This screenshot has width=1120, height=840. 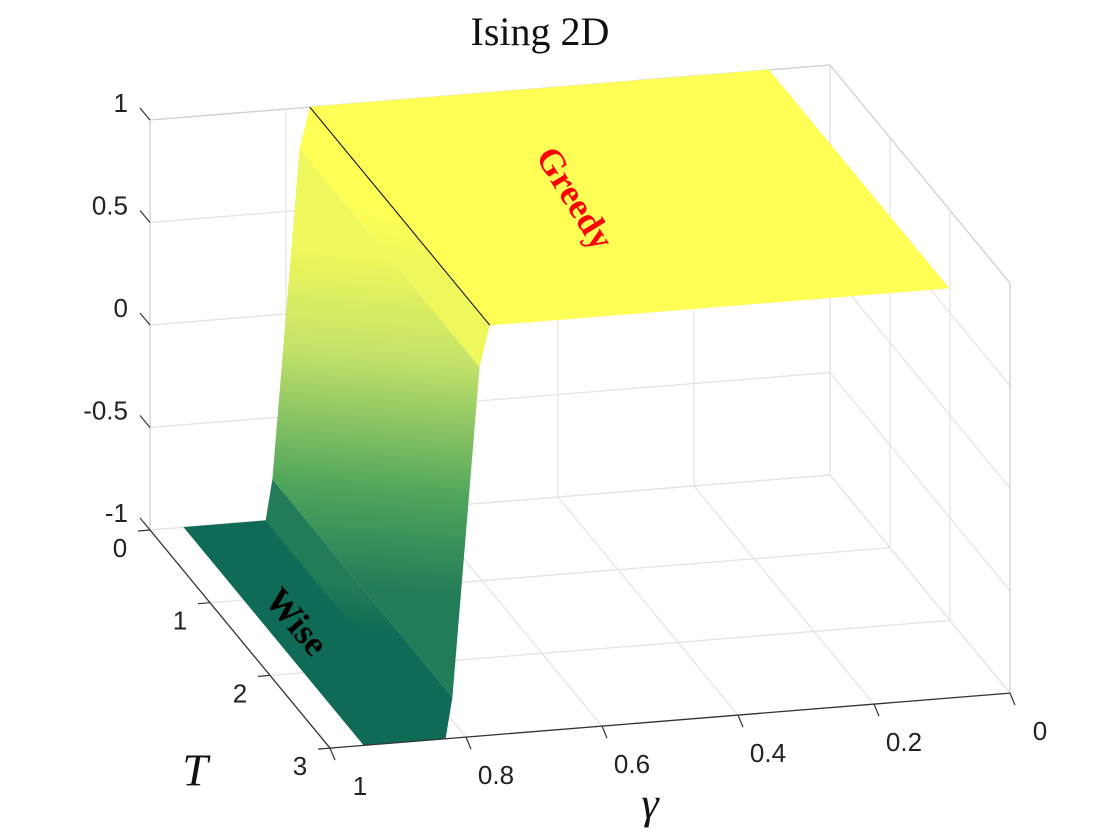 What do you see at coordinates (121, 308) in the screenshot?
I see `z-tick-label: 0` at bounding box center [121, 308].